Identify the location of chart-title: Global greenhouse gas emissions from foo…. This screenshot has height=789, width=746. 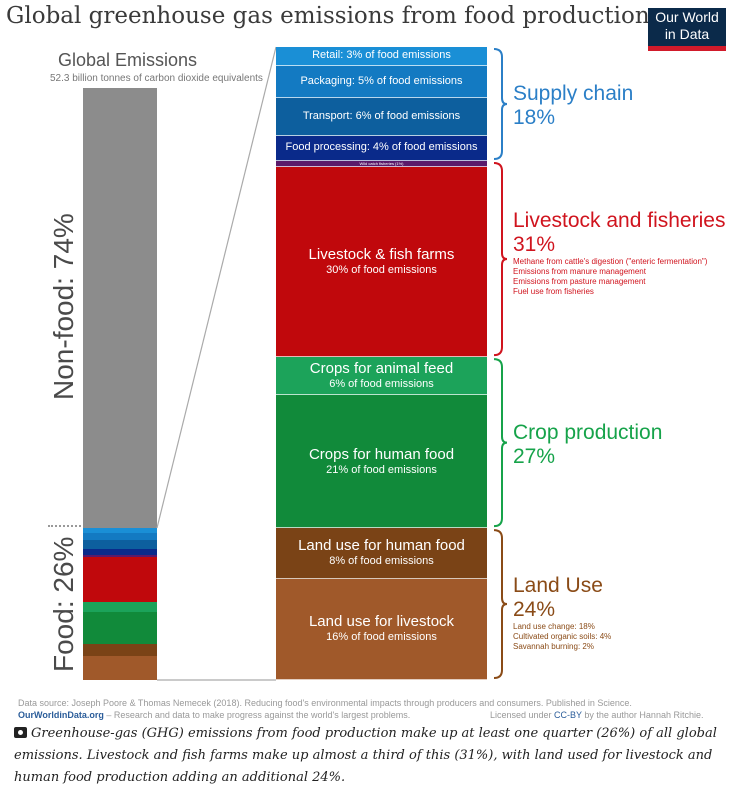
(328, 16).